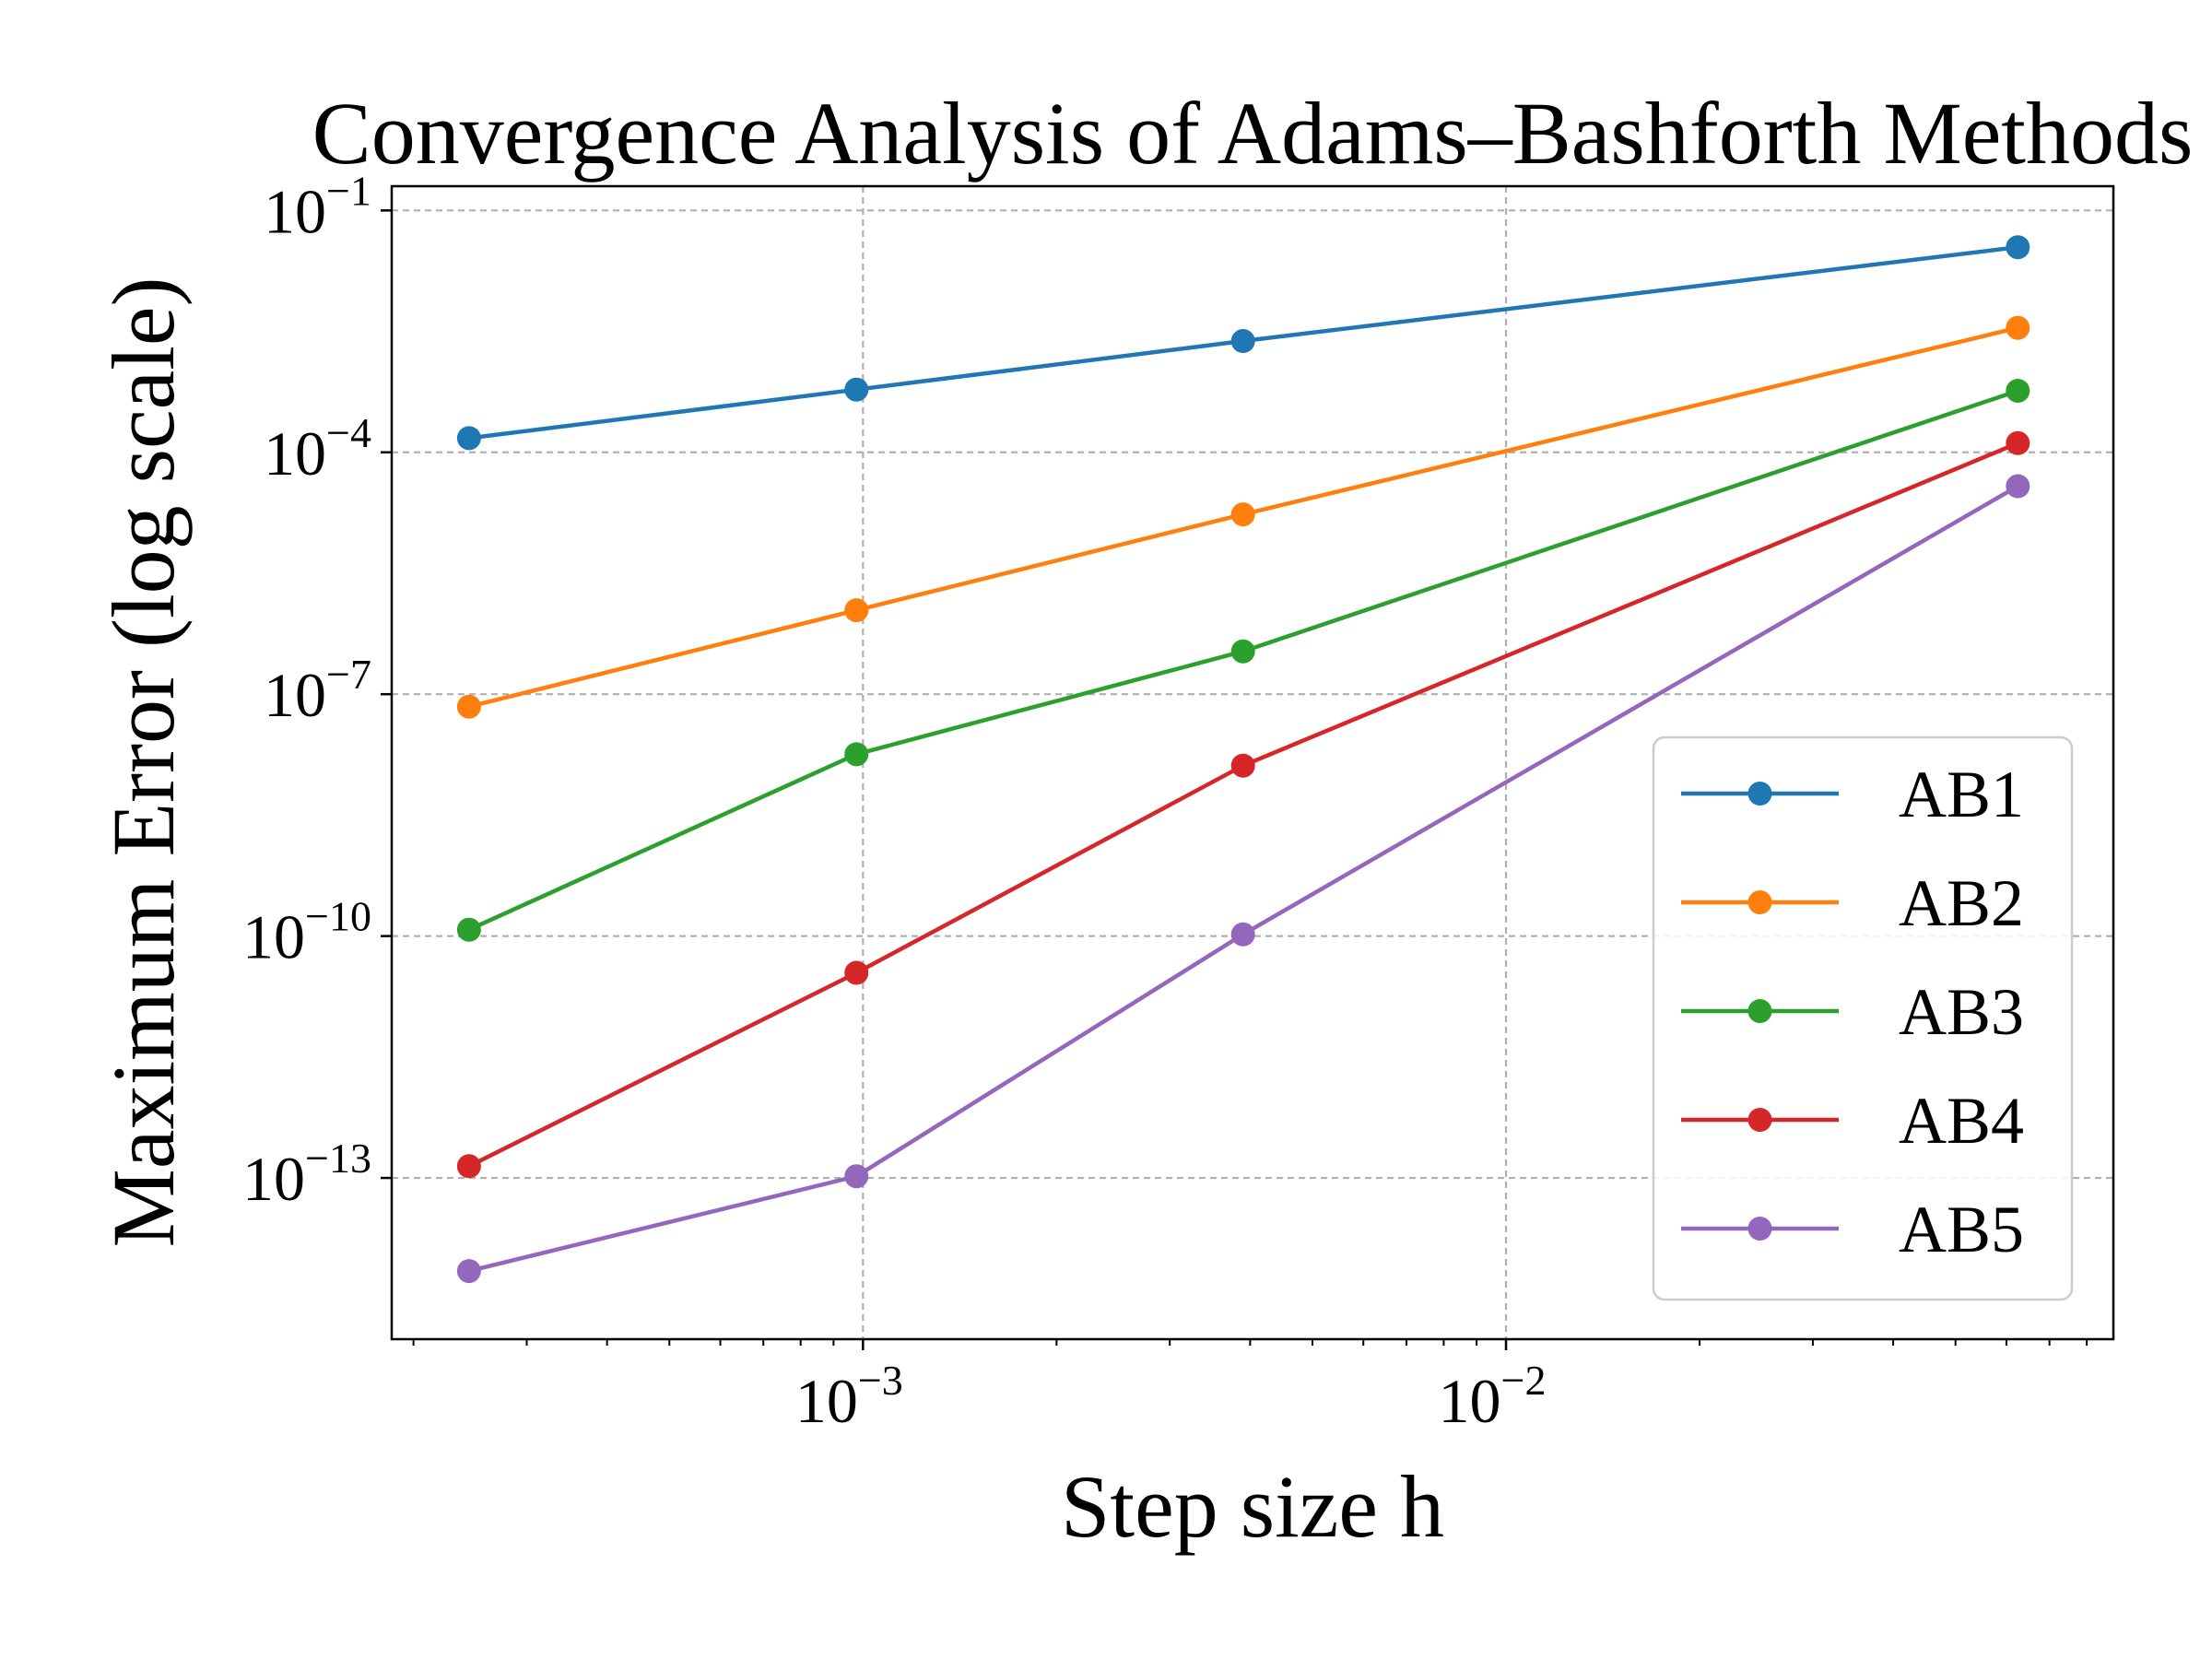 Image resolution: width=2212 pixels, height=1659 pixels. Describe the element at coordinates (1852, 1121) in the screenshot. I see `legend-item: AB4` at that location.